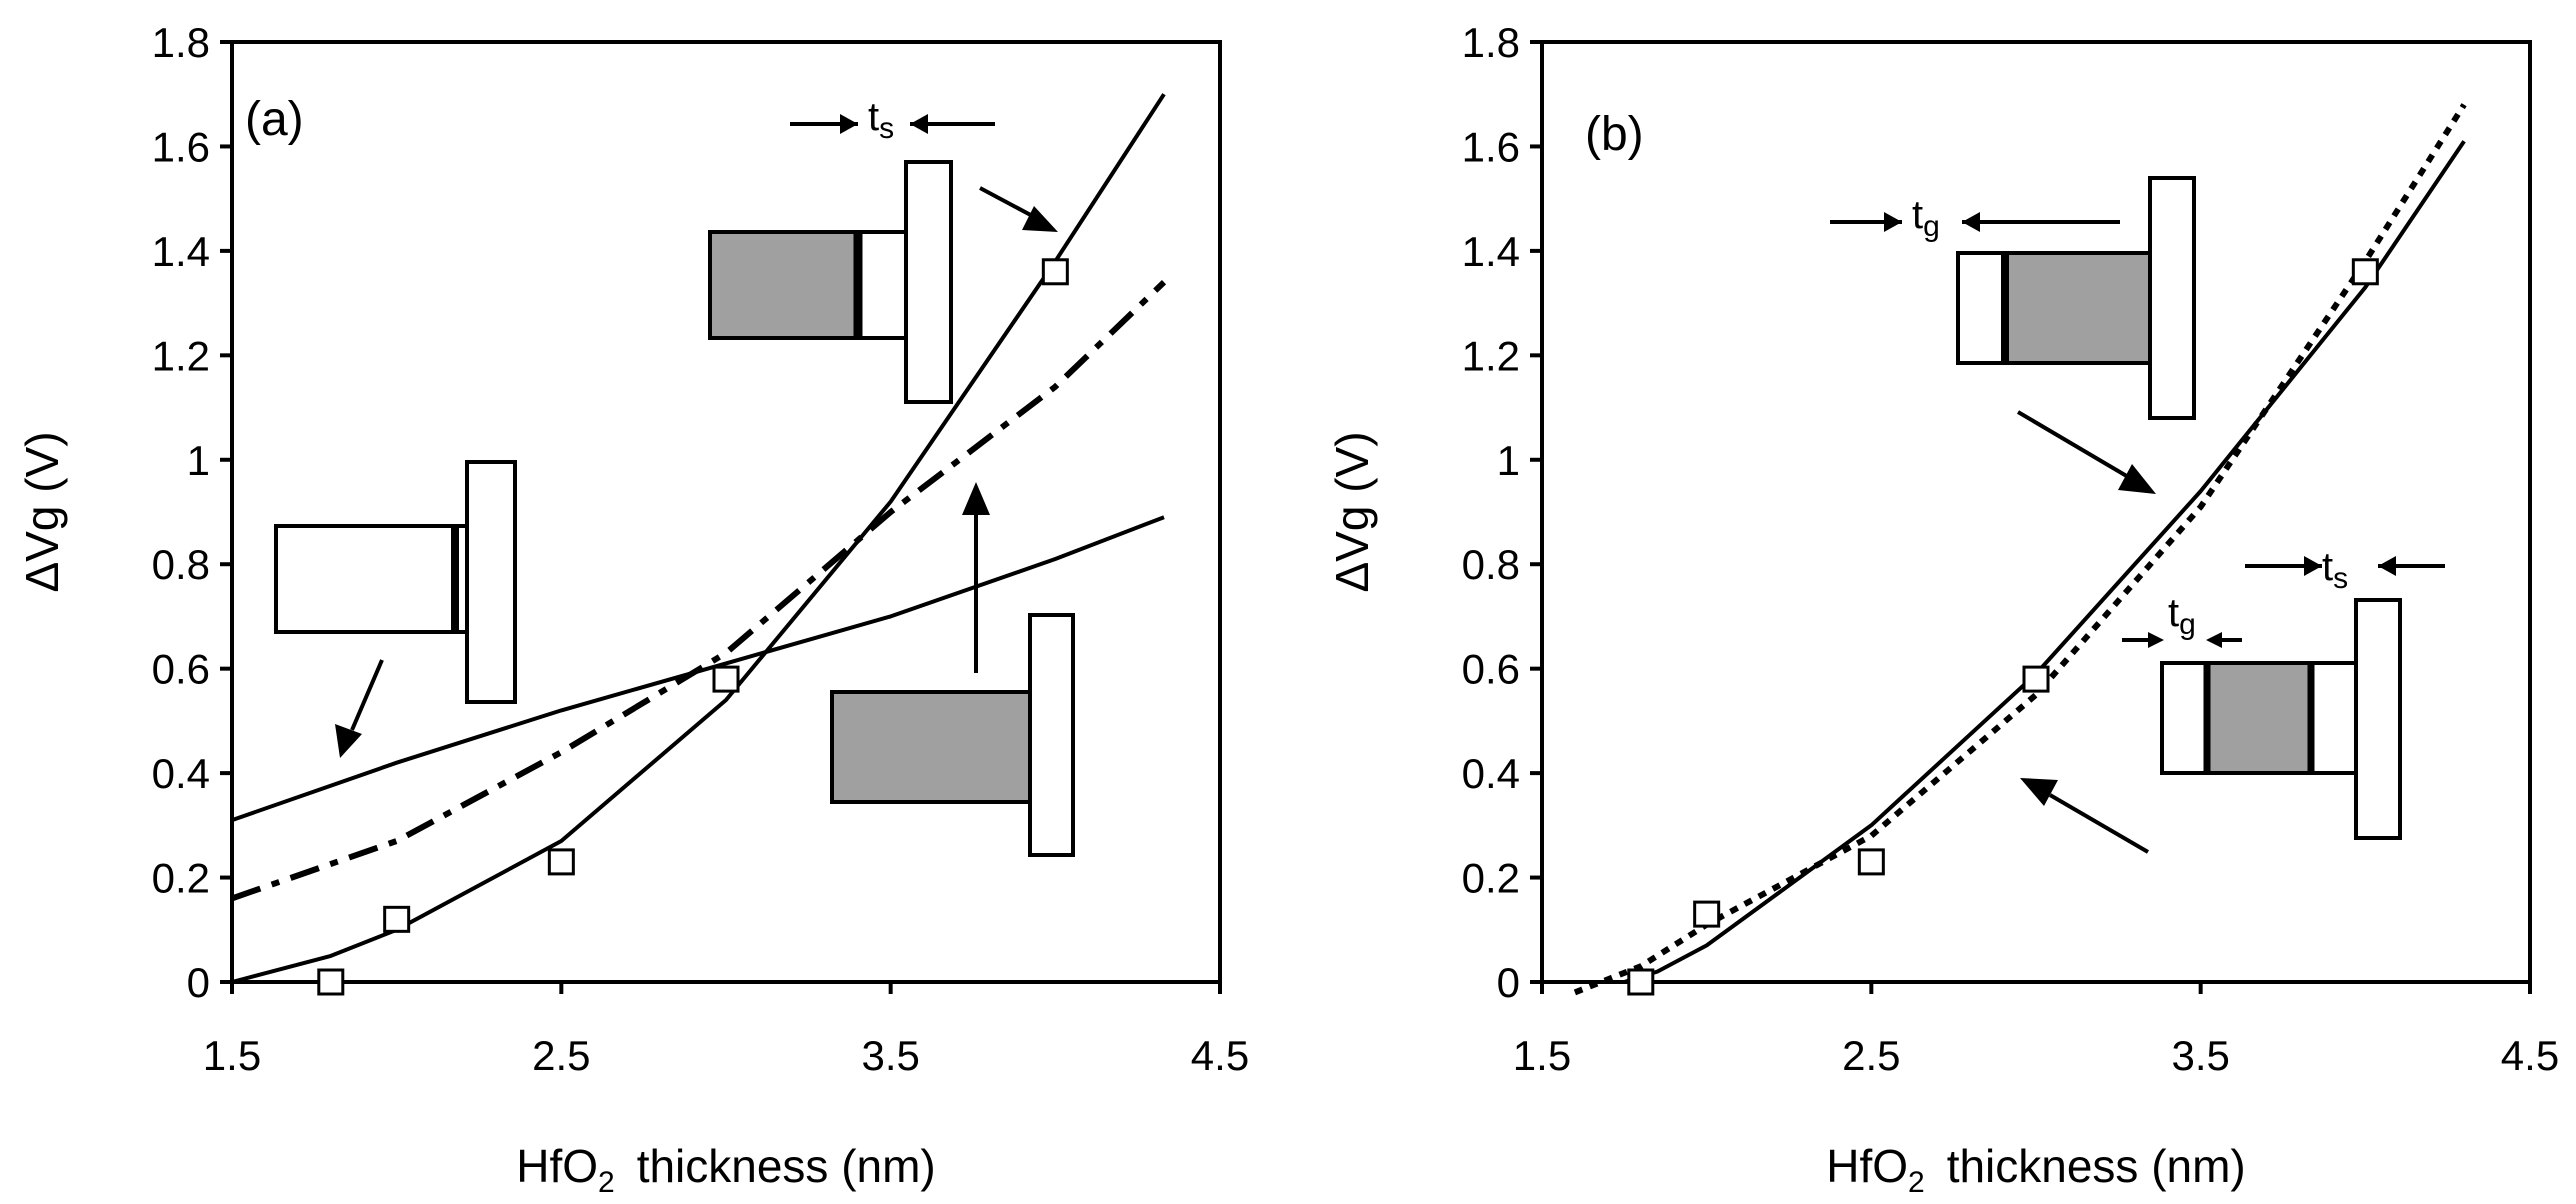 This screenshot has width=2576, height=1204. I want to click on inset-diagram-open, so click(395, 609).